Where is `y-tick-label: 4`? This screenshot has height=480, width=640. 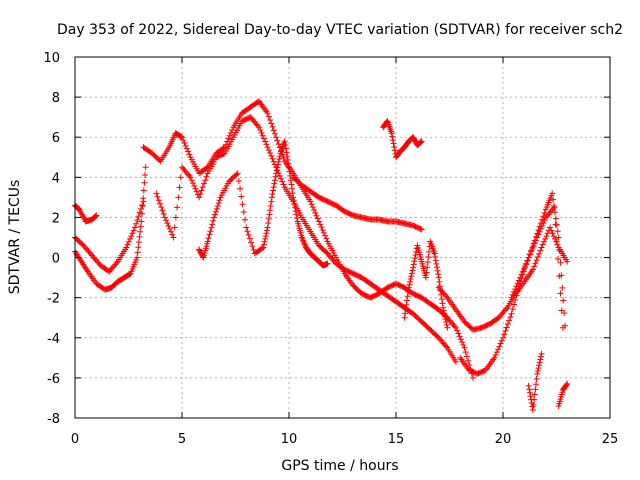
y-tick-label: 4 is located at coordinates (56, 178).